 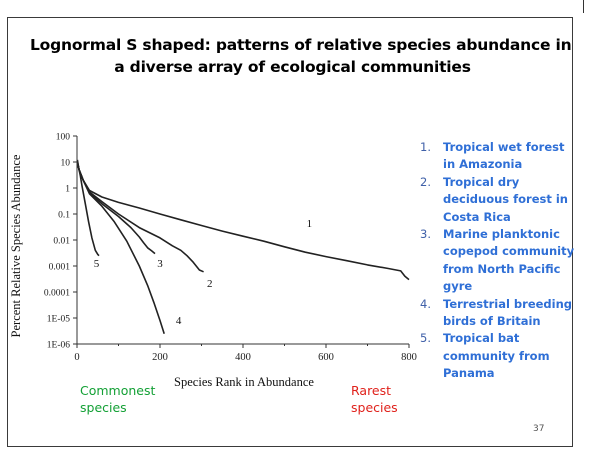 I want to click on y-tick-label: 10, so click(x=66, y=164).